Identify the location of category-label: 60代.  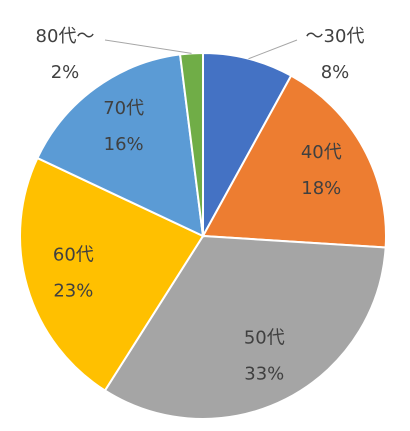
(73, 255).